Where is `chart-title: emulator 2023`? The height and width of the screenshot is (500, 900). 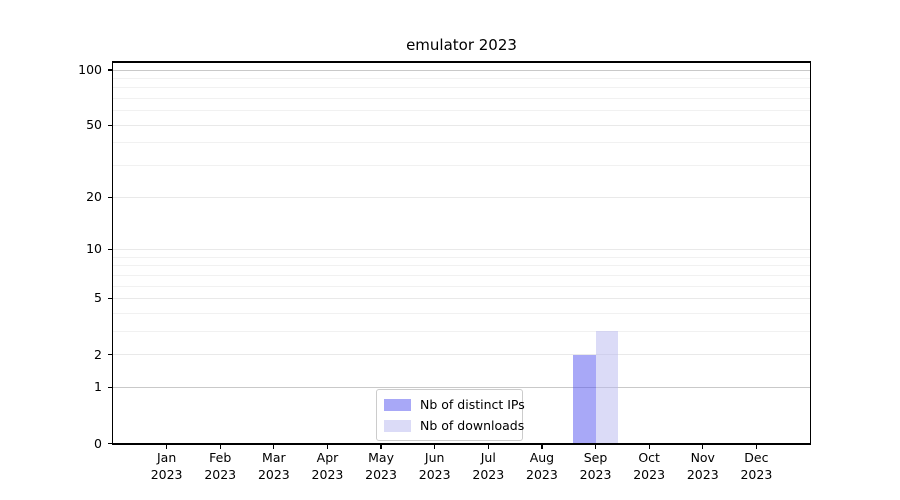 chart-title: emulator 2023 is located at coordinates (461, 45).